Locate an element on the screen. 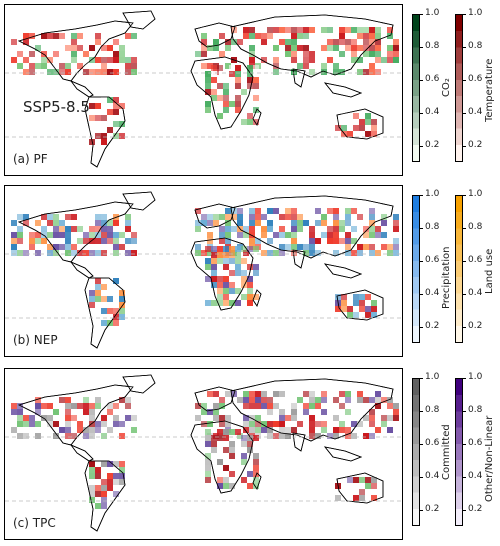 Image resolution: width=500 pixels, height=546 pixels. continent-outline is located at coordinates (81, 453).